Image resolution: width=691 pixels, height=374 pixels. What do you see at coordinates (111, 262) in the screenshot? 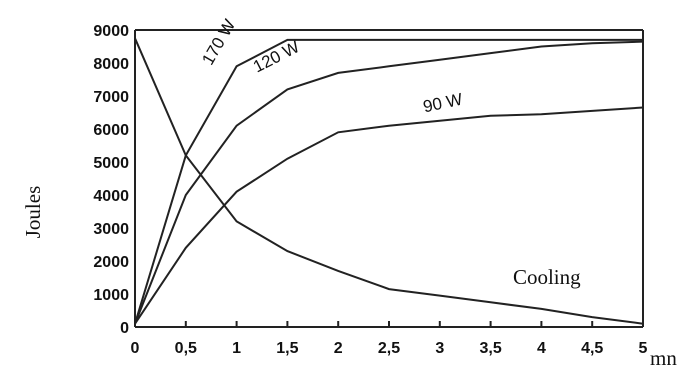
I see `y-tick-label: 2000` at bounding box center [111, 262].